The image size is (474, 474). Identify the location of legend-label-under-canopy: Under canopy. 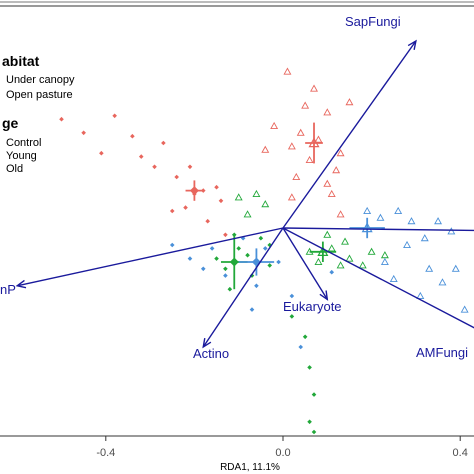
(40, 80).